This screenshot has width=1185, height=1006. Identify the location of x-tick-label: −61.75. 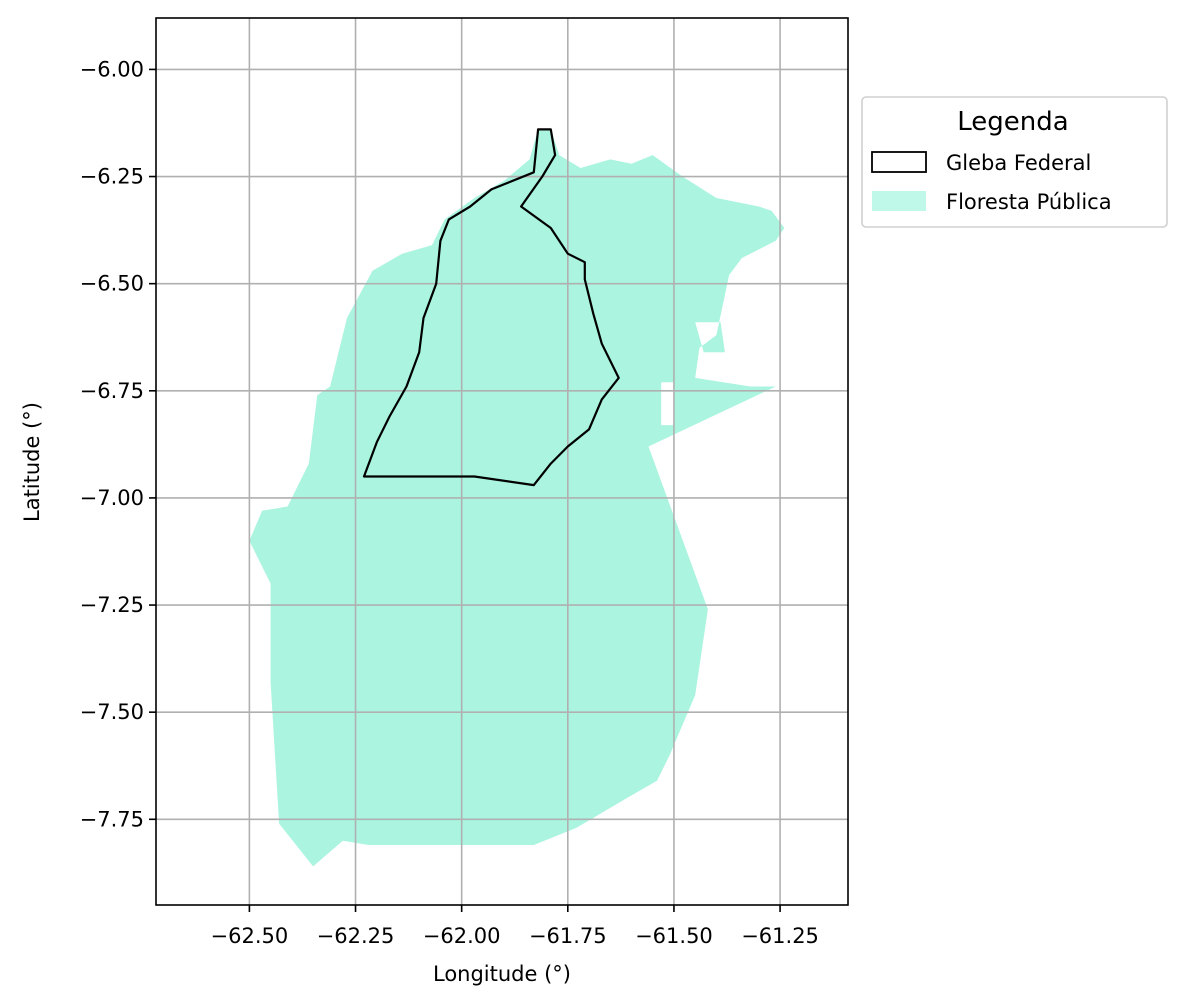
(568, 936).